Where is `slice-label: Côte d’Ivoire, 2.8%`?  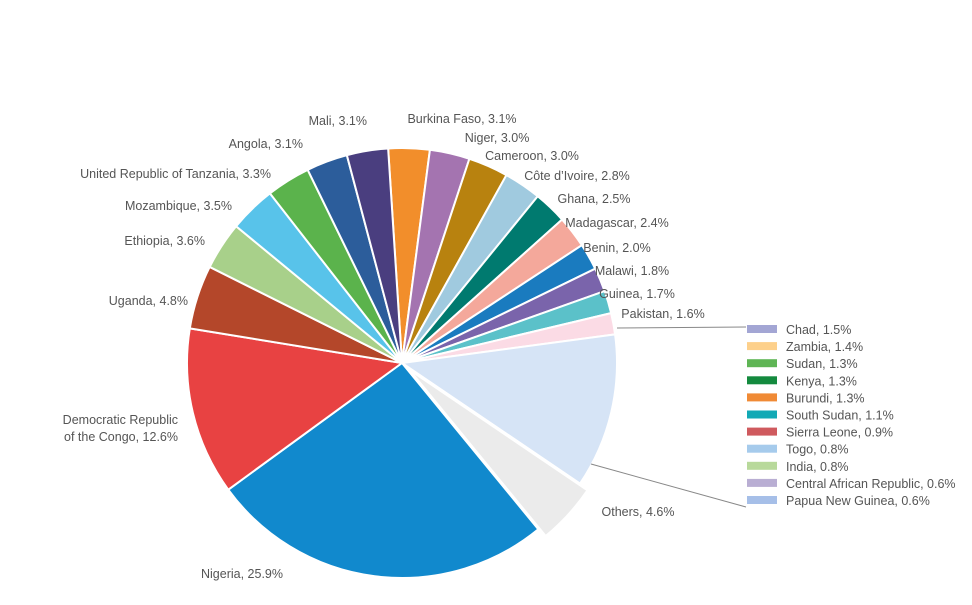
slice-label: Côte d’Ivoire, 2.8% is located at coordinates (577, 176).